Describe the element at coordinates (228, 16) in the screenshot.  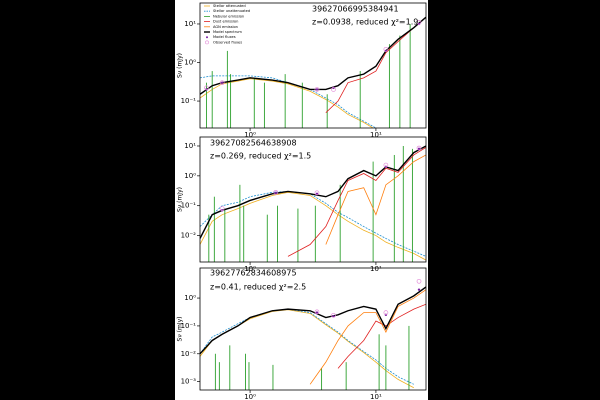
I see `legend-label: Nebular emission` at that location.